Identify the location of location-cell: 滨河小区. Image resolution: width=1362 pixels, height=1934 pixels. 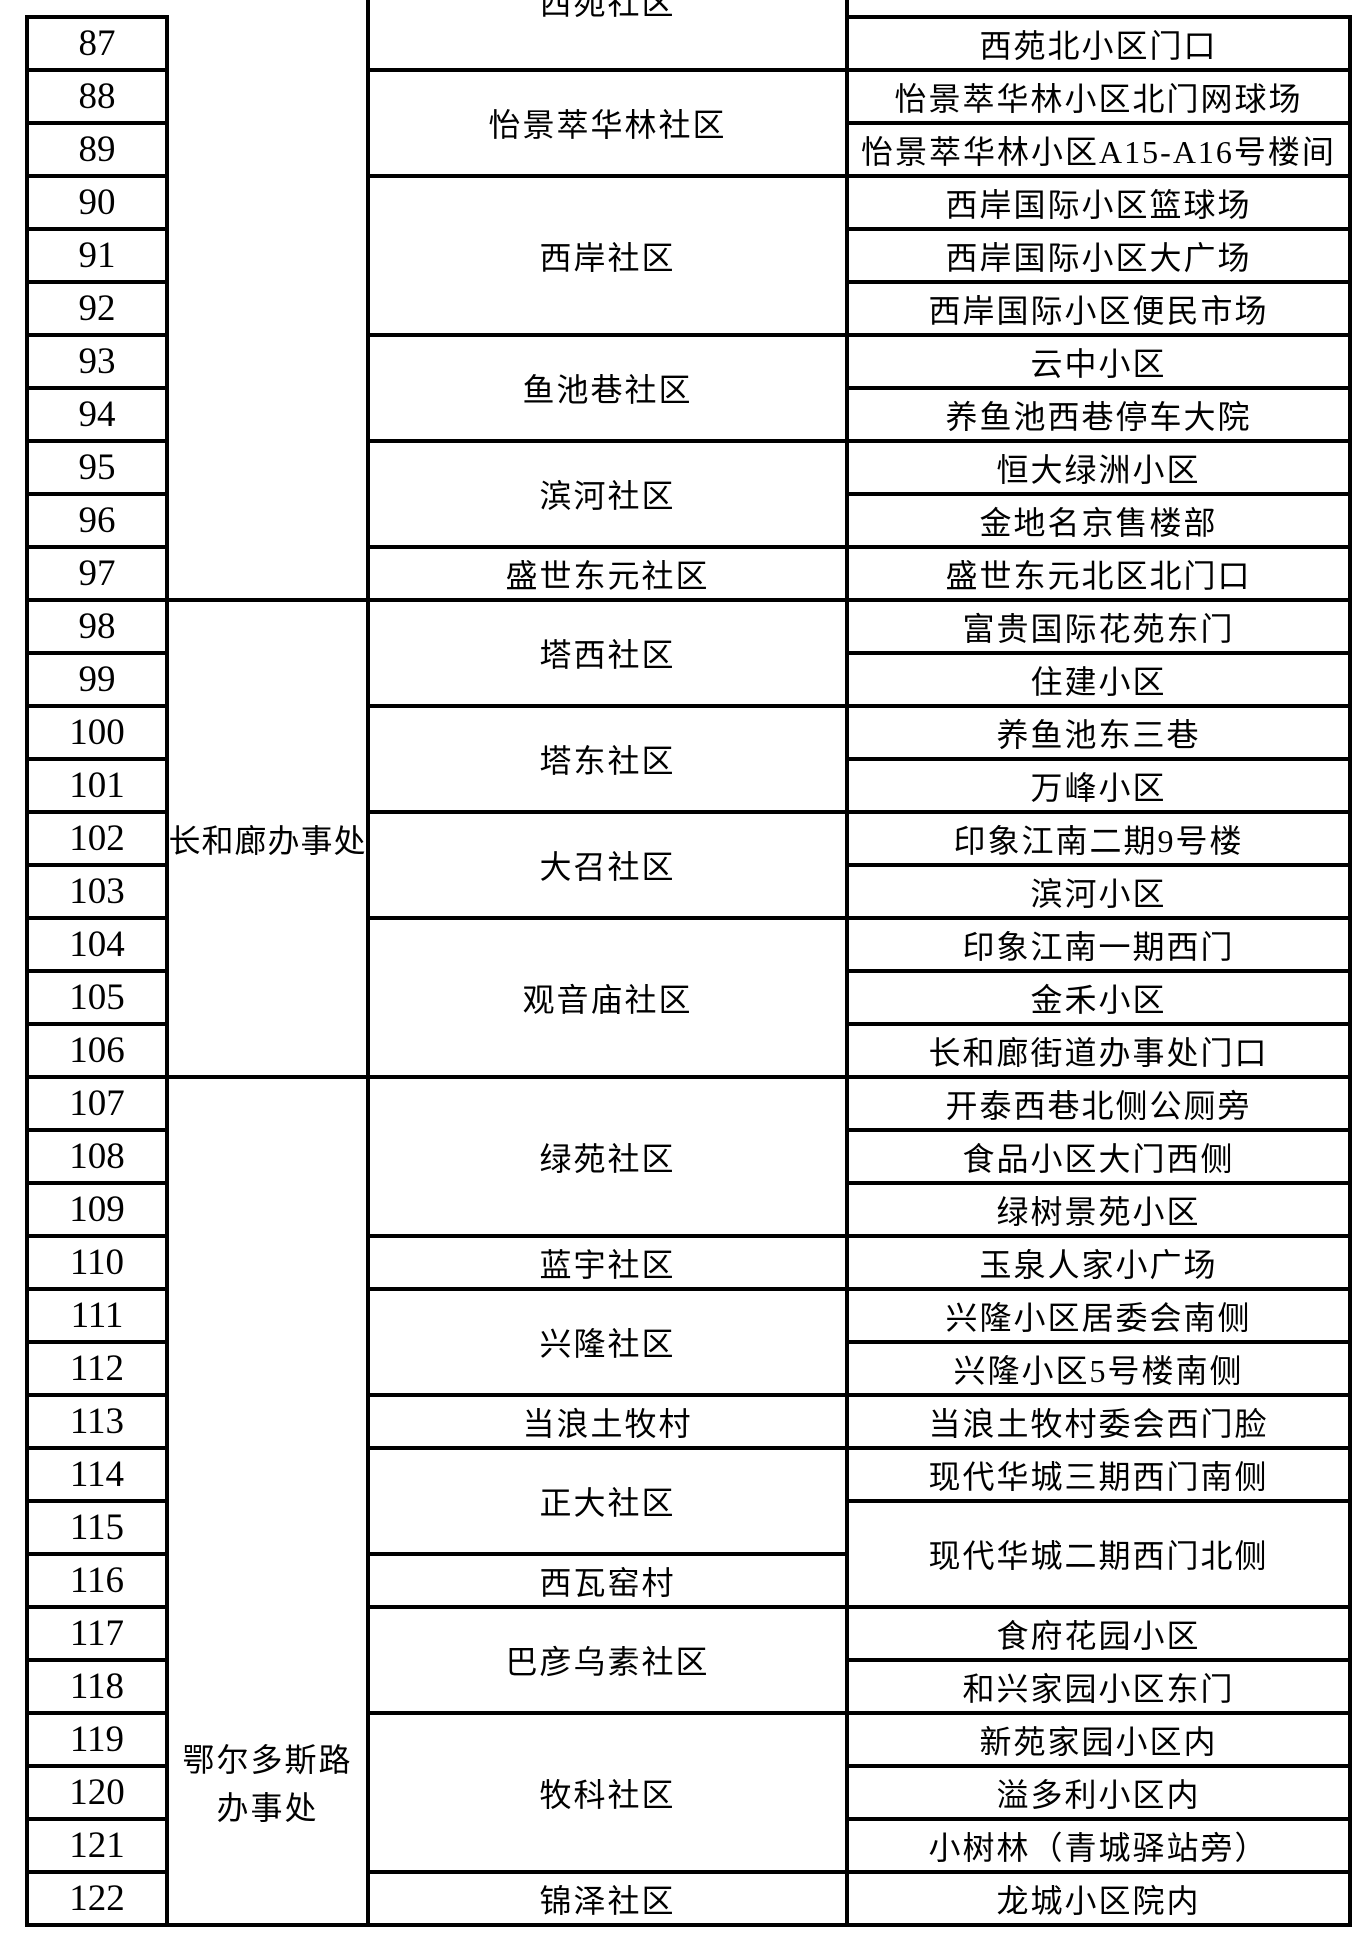
(1098, 891).